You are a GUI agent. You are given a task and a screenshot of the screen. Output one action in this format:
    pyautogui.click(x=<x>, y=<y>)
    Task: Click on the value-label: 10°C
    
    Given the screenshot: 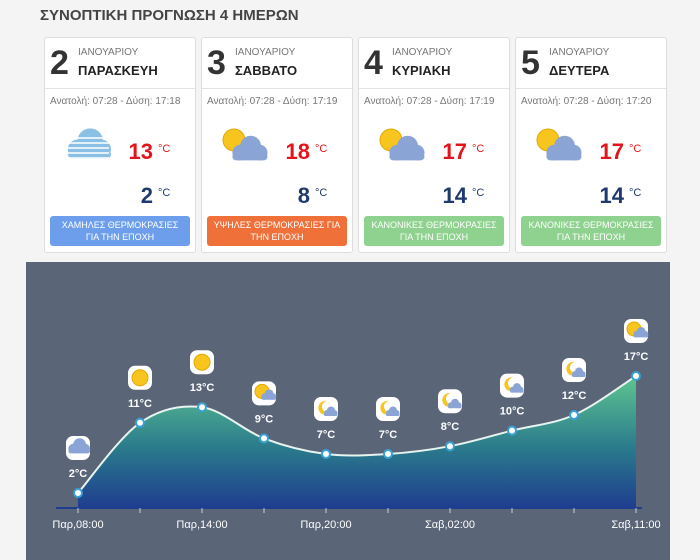 What is the action you would take?
    pyautogui.click(x=512, y=412)
    